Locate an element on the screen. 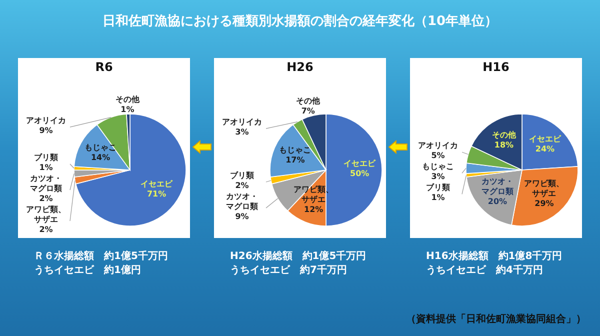 This screenshot has width=600, height=336. data-label: 14% is located at coordinates (100, 157).